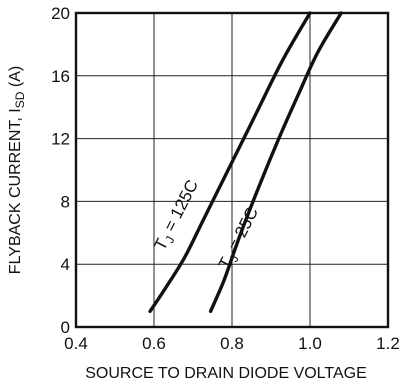  Describe the element at coordinates (60, 139) in the screenshot. I see `y-tick-label: 12` at that location.